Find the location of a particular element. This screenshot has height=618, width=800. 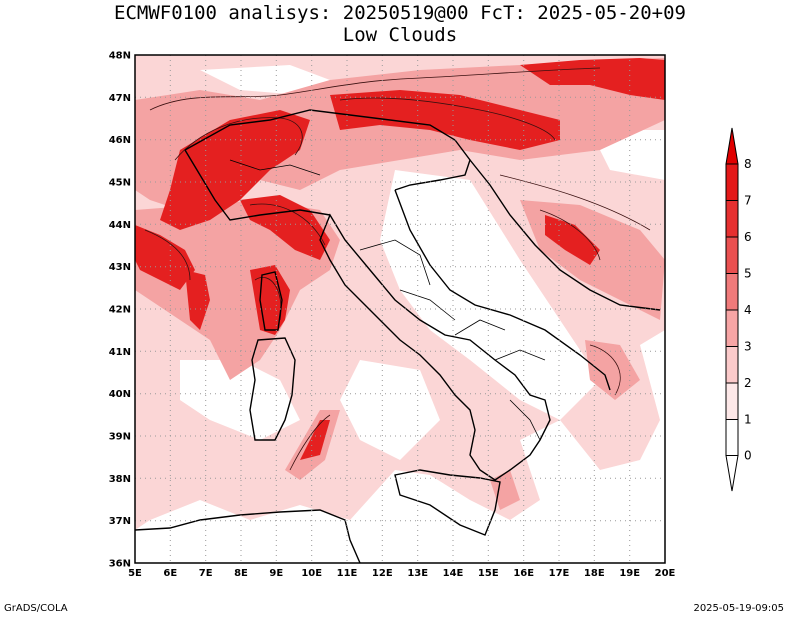

footer-timestamp: 2025-05-19-09:05 is located at coordinates (738, 608).